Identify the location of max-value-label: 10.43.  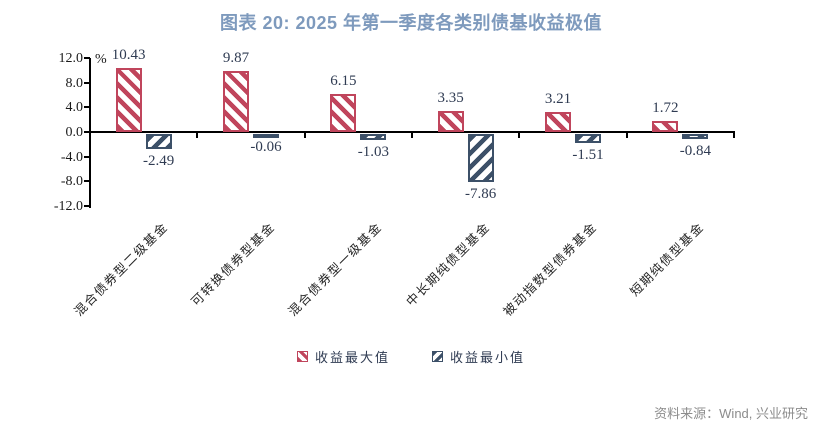
(128, 55).